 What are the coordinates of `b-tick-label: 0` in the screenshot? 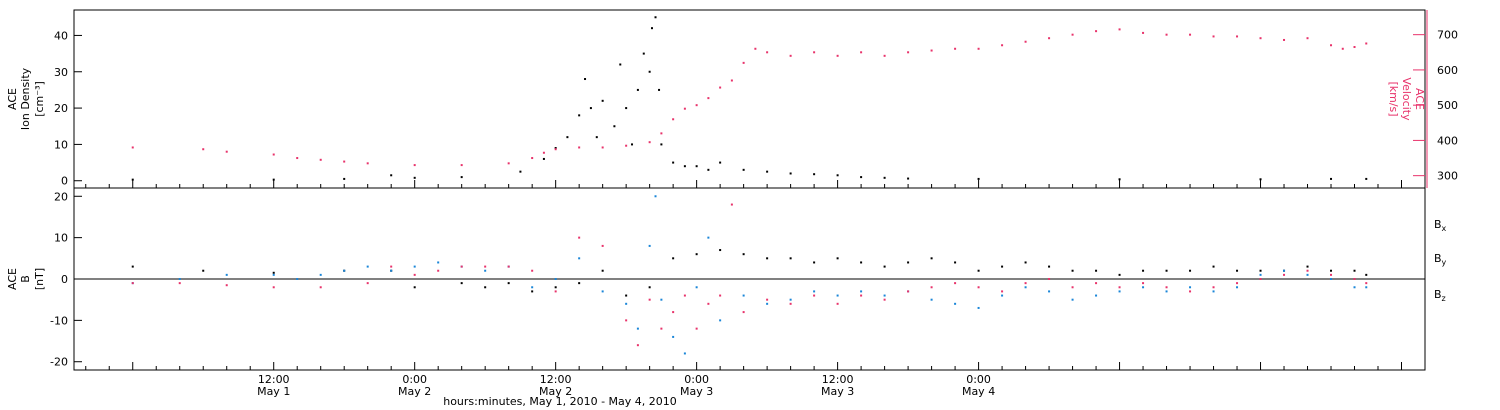 It's located at (64, 279).